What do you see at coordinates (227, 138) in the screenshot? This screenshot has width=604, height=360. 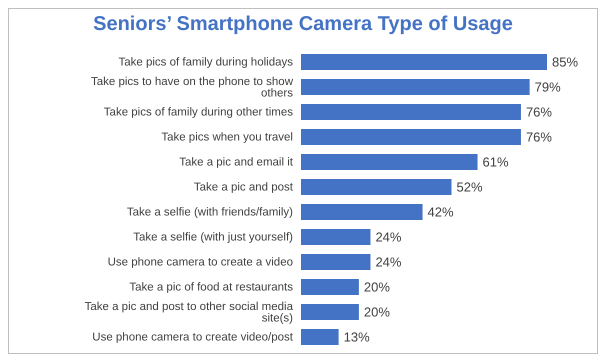 I see `y-tick-label: Take pics when you travel` at bounding box center [227, 138].